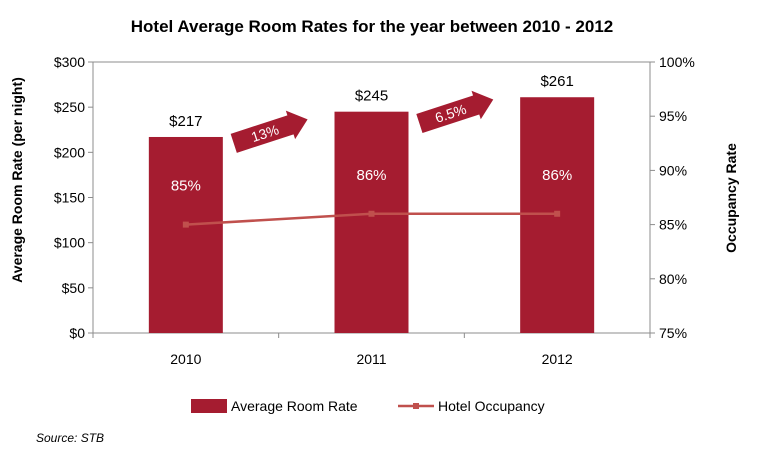  I want to click on x-tick-label: 2011, so click(371, 359).